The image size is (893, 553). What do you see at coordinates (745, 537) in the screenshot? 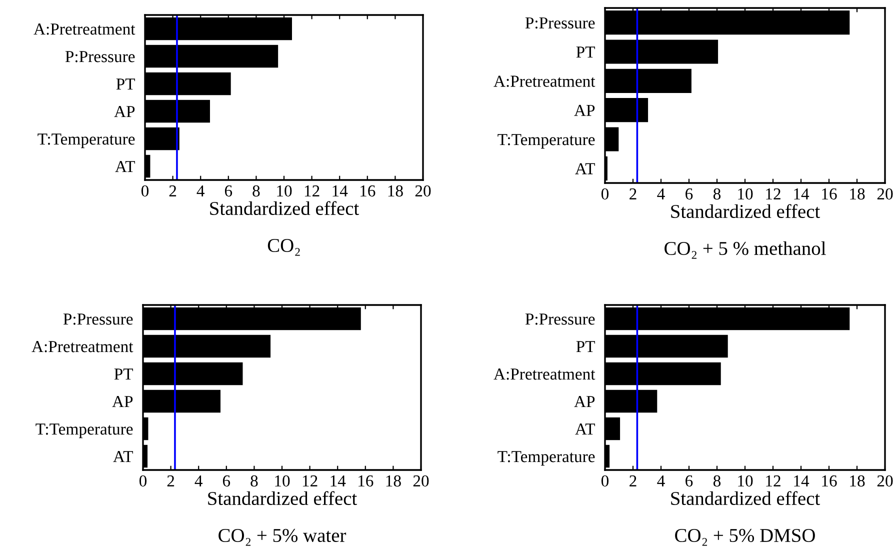
I see `text: CO₂ + 5% DMSO` at bounding box center [745, 537].